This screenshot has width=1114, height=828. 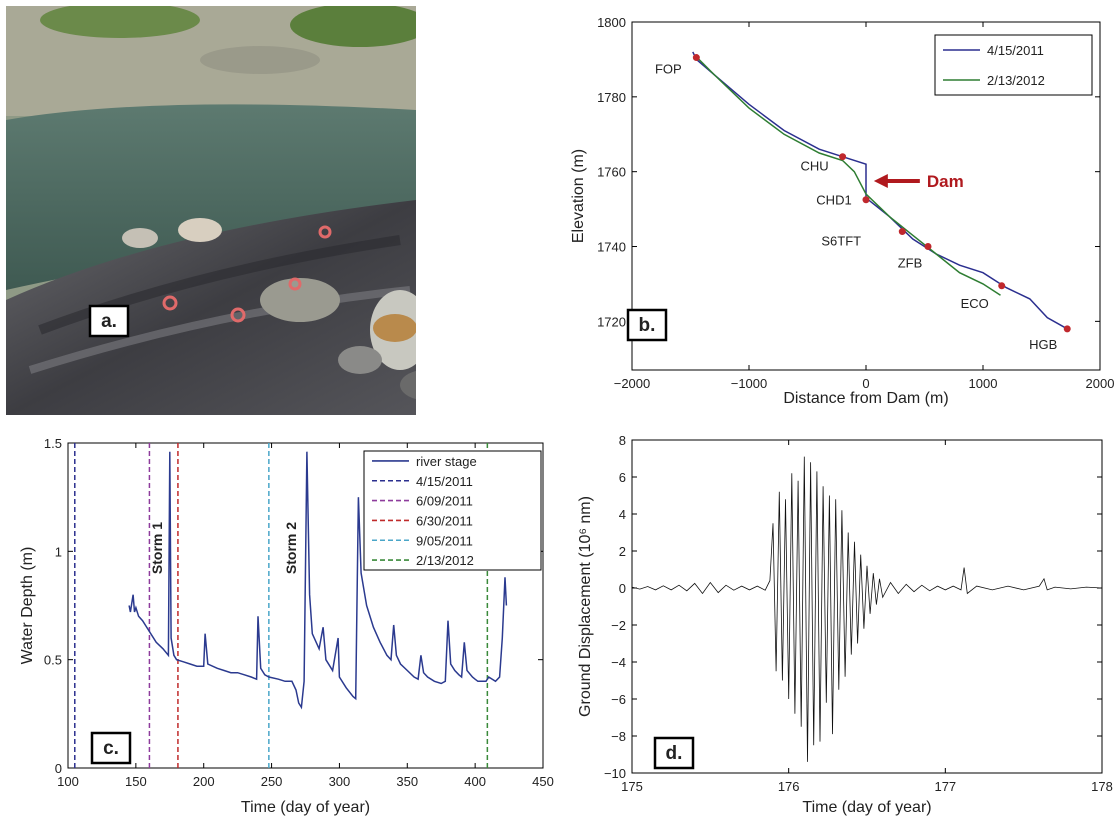 I want to click on y-tick-label: 1.5, so click(x=53, y=443).